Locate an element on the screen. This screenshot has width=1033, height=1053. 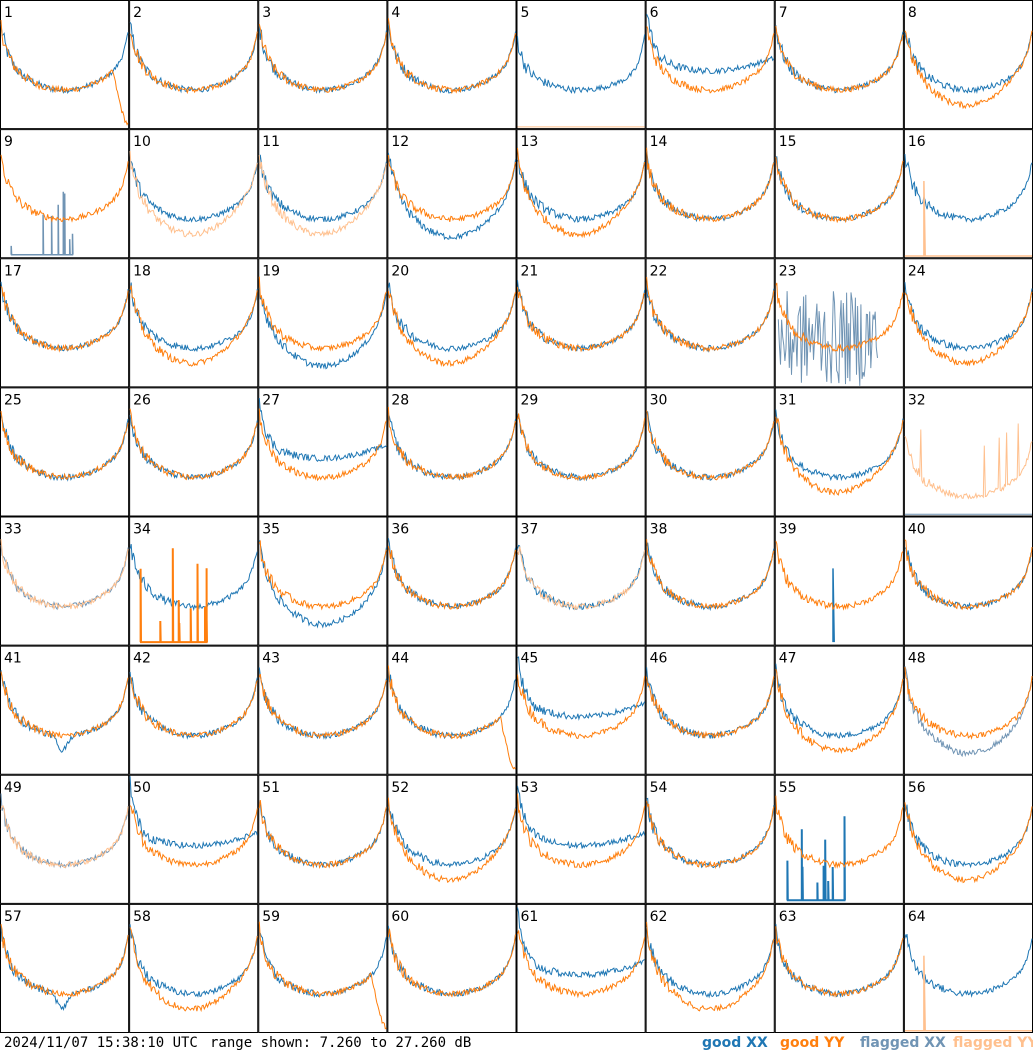
panel-label: 54 is located at coordinates (659, 788).